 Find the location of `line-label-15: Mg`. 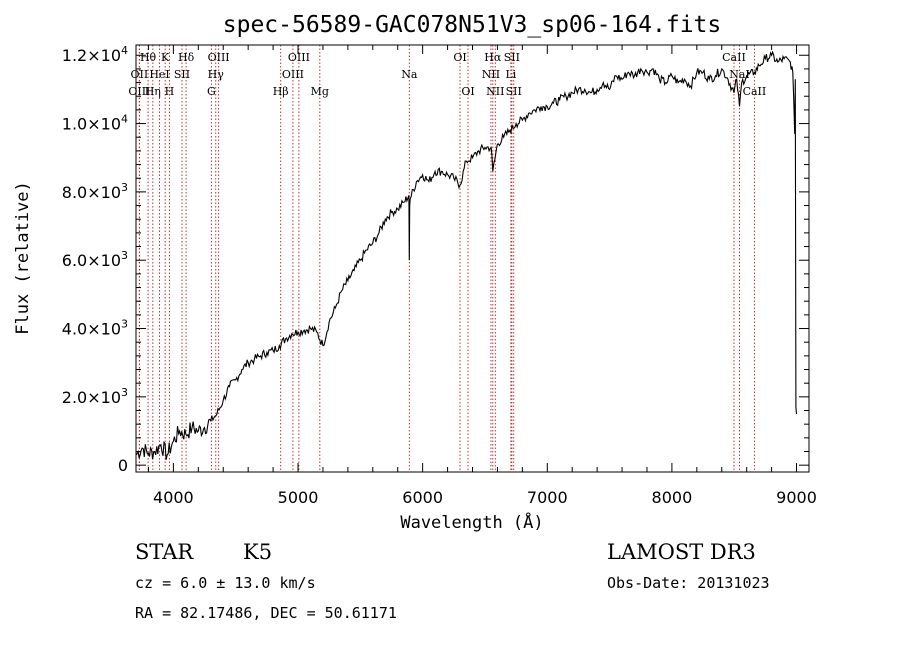

line-label-15: Mg is located at coordinates (320, 91).